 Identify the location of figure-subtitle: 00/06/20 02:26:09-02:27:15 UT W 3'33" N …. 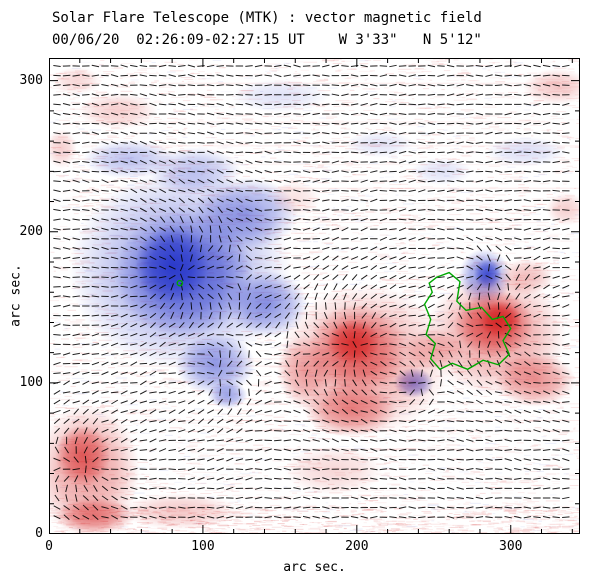
(267, 40).